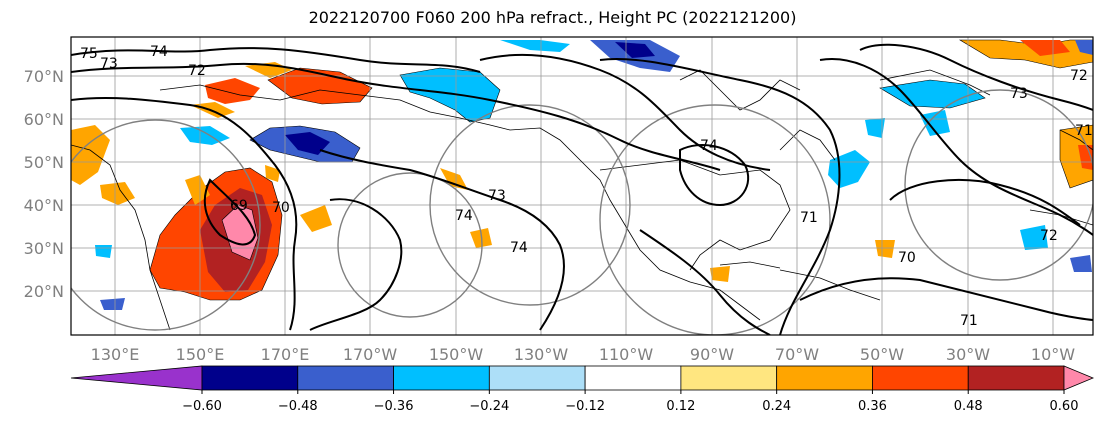 This screenshot has height=429, width=1105. What do you see at coordinates (89, 54) in the screenshot?
I see `contour-label: 75` at bounding box center [89, 54].